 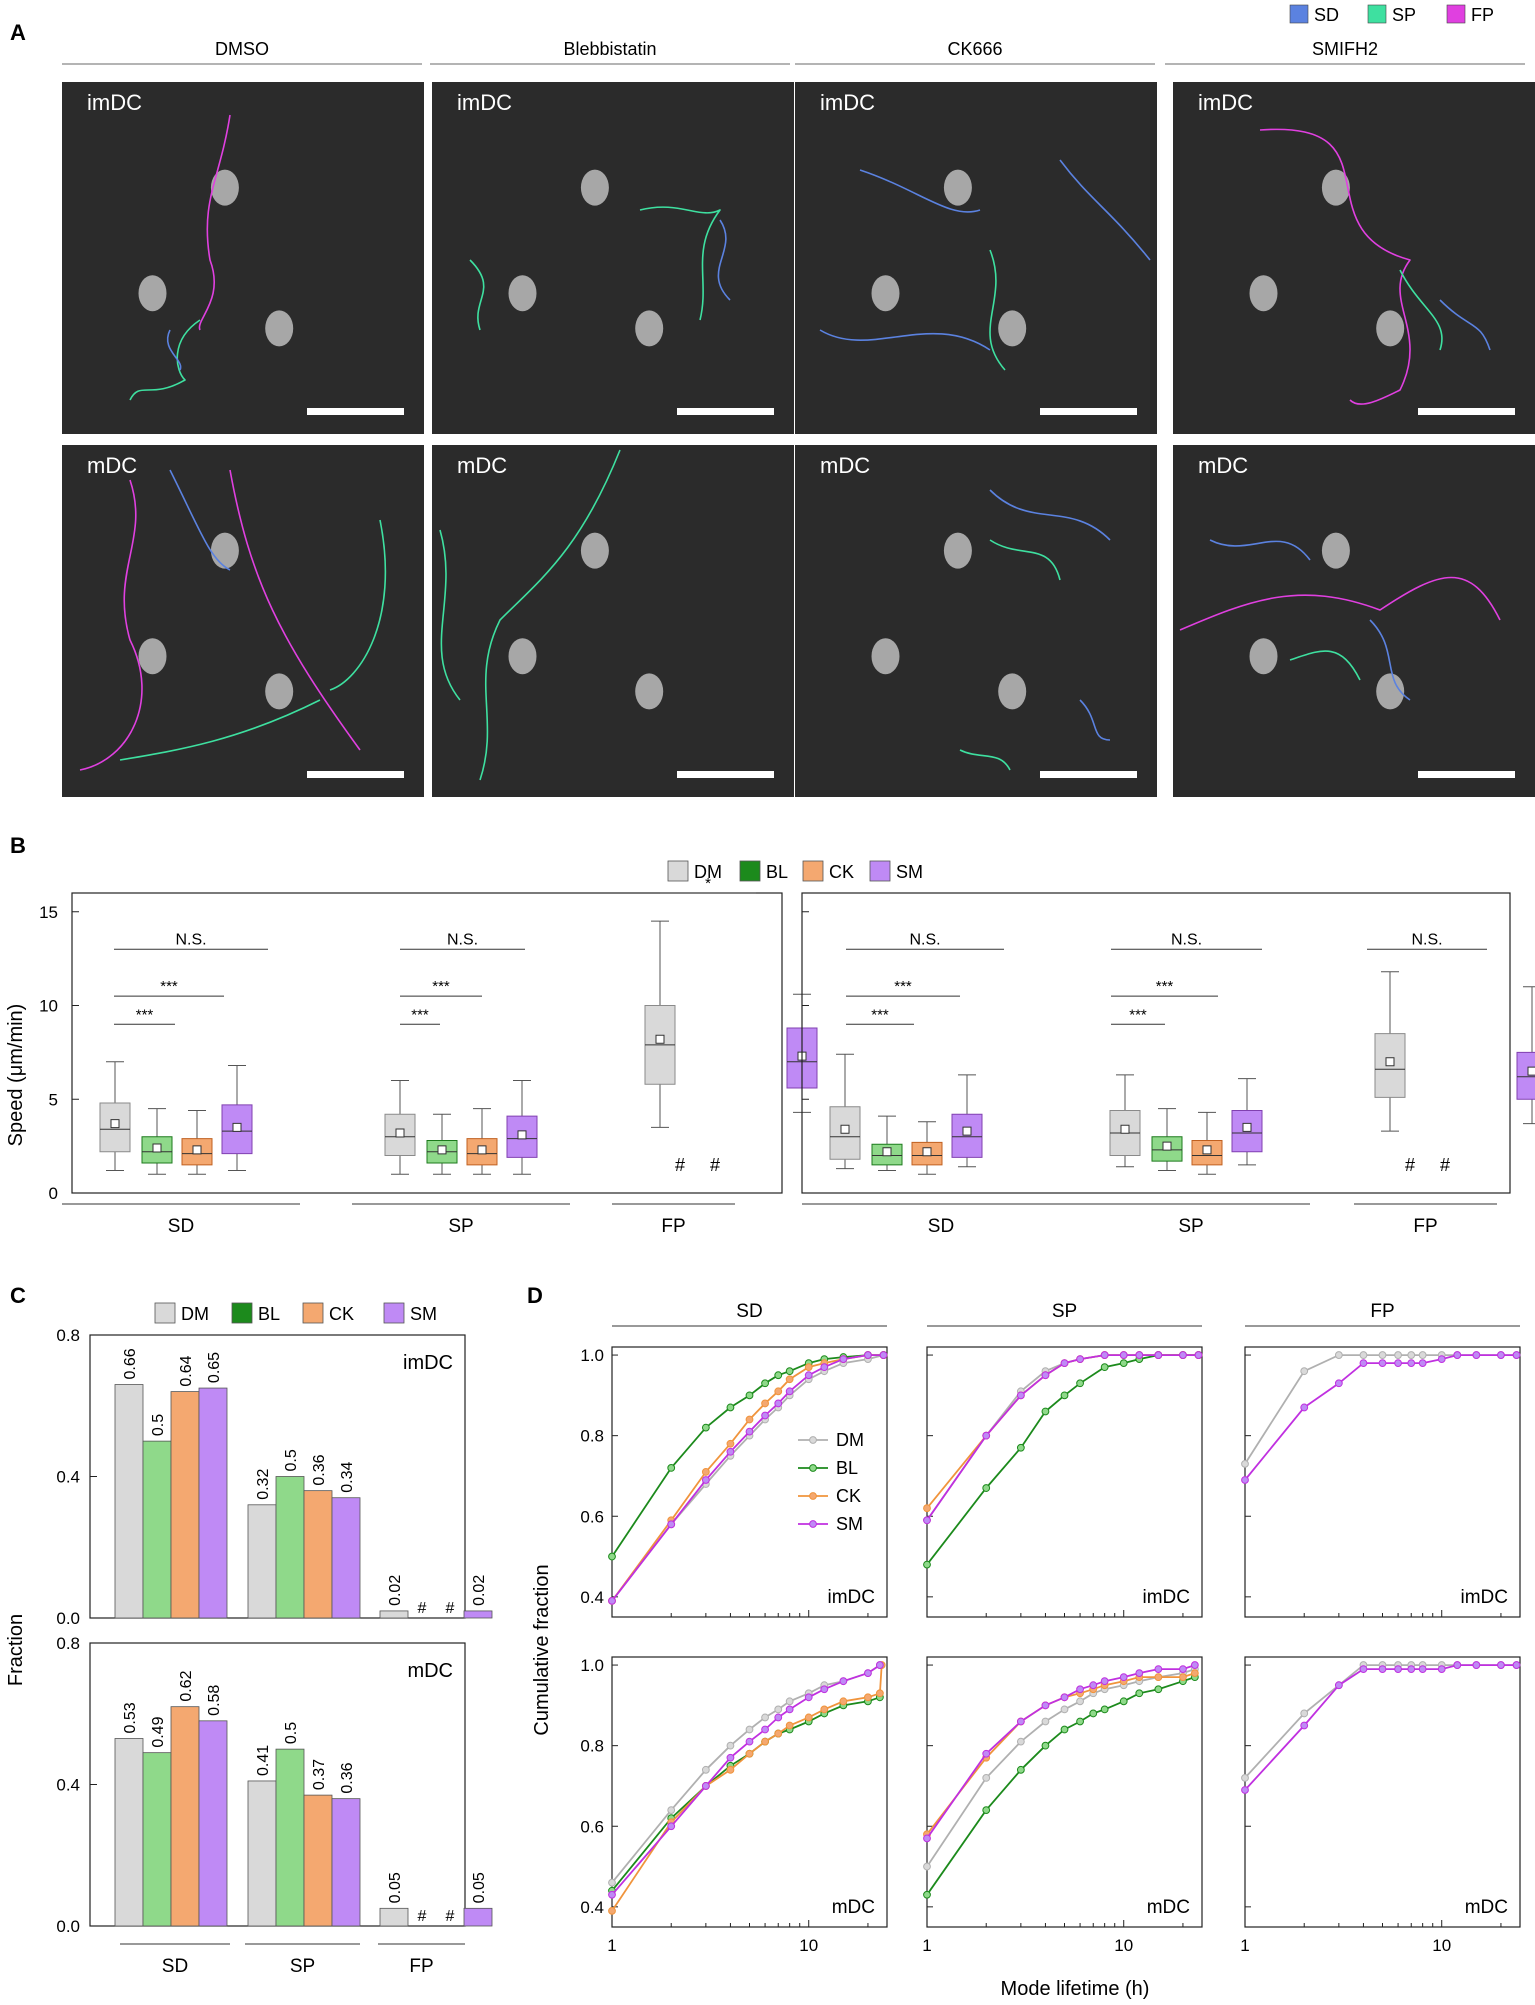 I want to click on bar-value-label: 0.32, so click(x=263, y=1484).